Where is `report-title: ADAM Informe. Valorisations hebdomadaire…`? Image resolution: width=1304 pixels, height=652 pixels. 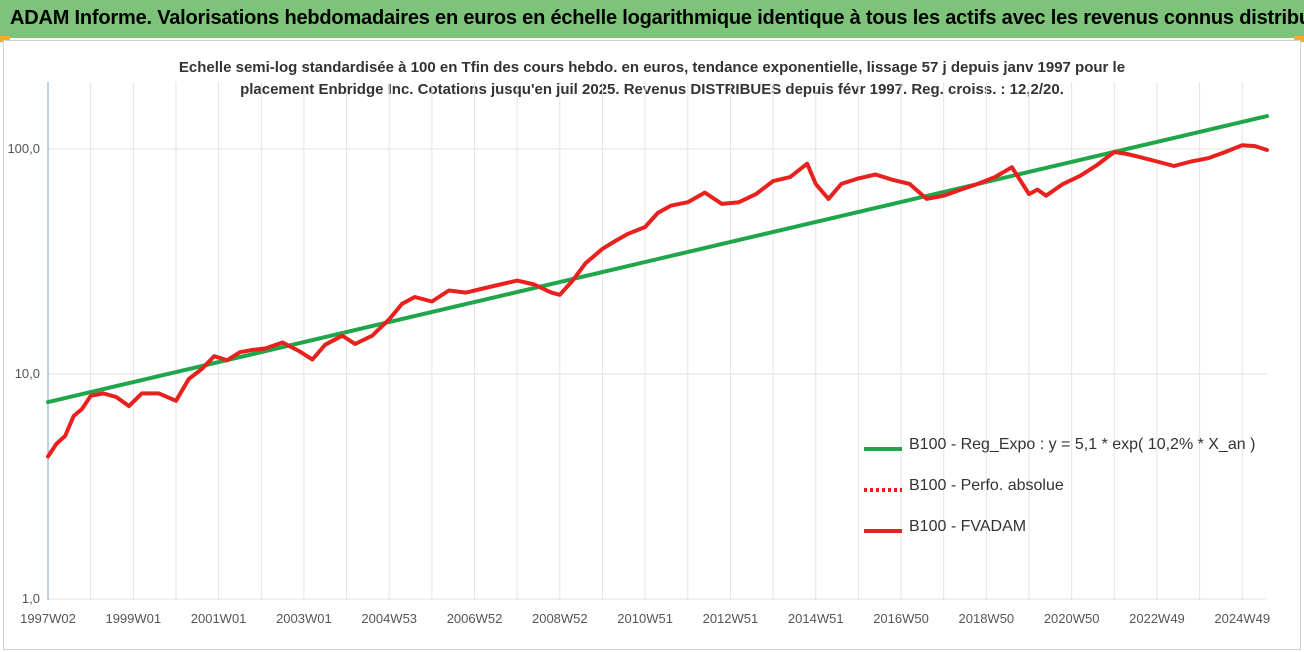 report-title: ADAM Informe. Valorisations hebdomadaire… is located at coordinates (657, 18).